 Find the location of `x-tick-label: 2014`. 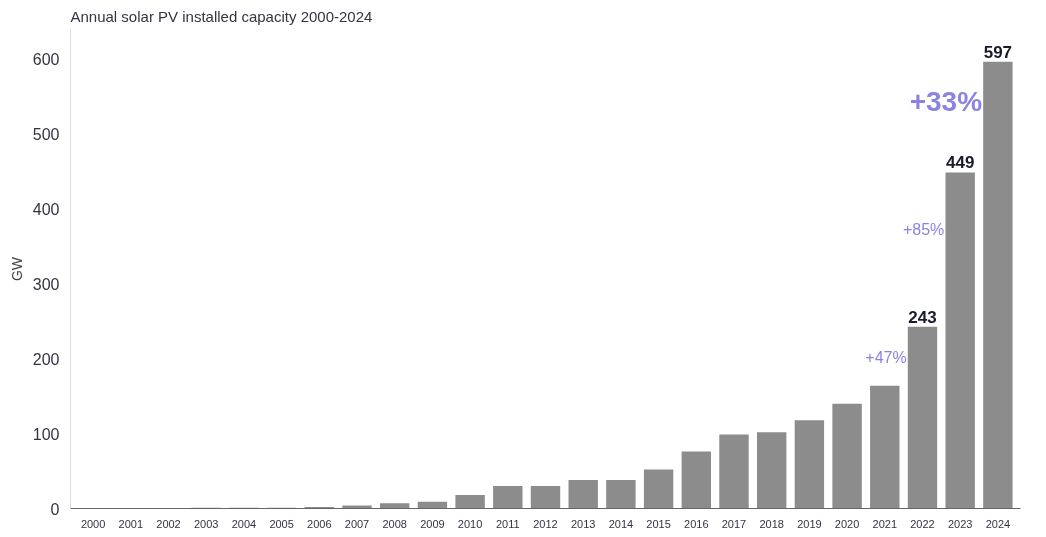

x-tick-label: 2014 is located at coordinates (621, 523).